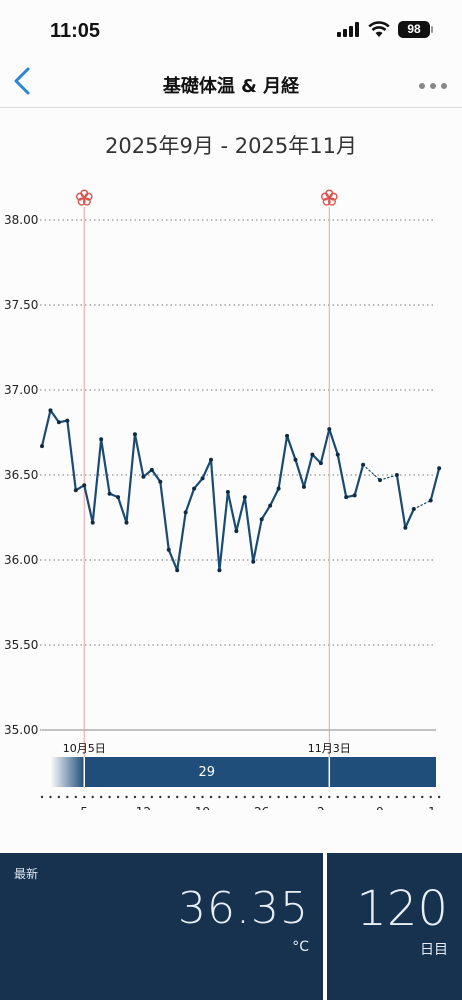 The image size is (462, 1000). What do you see at coordinates (21, 475) in the screenshot?
I see `y-tick-label: 36.50` at bounding box center [21, 475].